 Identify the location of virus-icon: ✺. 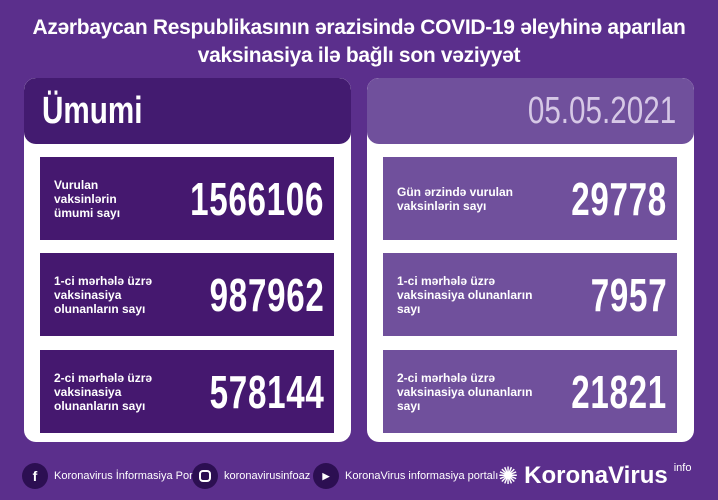
(508, 476).